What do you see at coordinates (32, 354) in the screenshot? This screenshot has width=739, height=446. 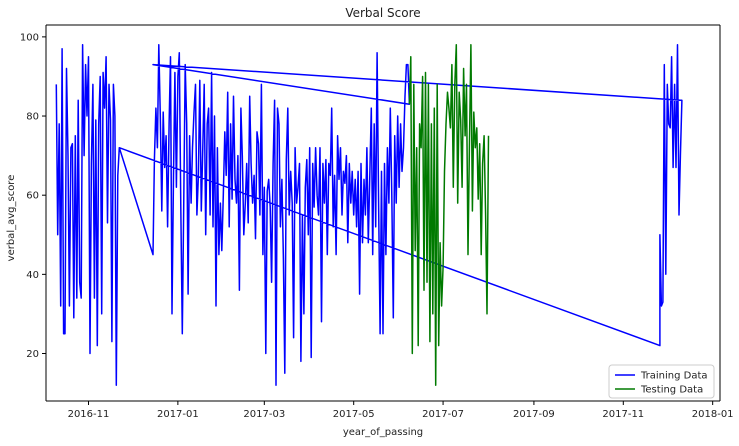 I see `y-tick-label: 20` at bounding box center [32, 354].